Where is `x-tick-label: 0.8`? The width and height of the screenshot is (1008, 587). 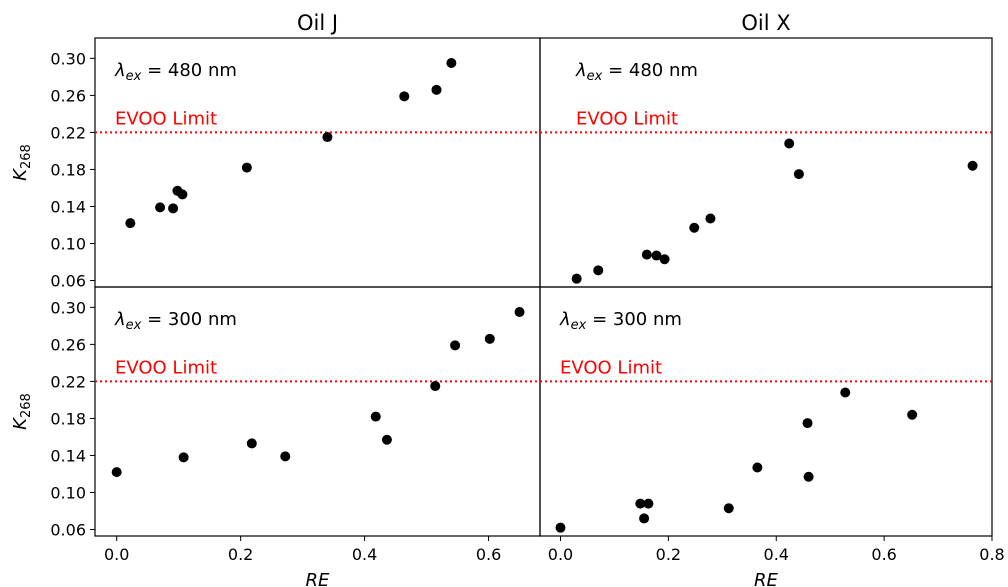
x-tick-label: 0.8 is located at coordinates (991, 554).